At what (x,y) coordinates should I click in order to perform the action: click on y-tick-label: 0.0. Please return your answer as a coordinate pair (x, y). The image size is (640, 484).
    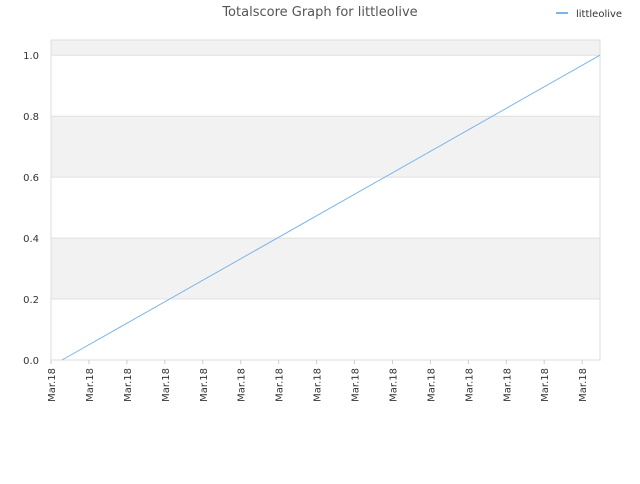
    Looking at the image, I should click on (31, 361).